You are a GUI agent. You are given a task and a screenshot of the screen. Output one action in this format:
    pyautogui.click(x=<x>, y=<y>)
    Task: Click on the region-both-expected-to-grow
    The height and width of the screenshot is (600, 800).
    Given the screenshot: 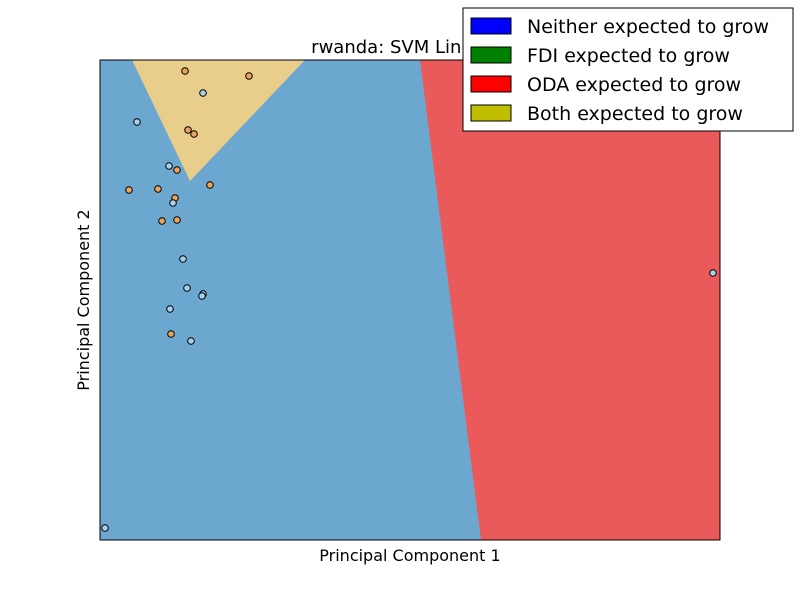 What is the action you would take?
    pyautogui.click(x=218, y=120)
    